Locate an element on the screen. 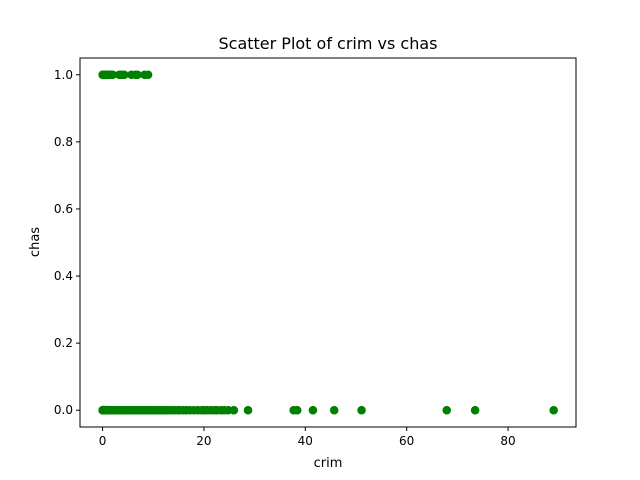 Image resolution: width=640 pixels, height=480 pixels. y-tick-label: 0.0 is located at coordinates (63, 410).